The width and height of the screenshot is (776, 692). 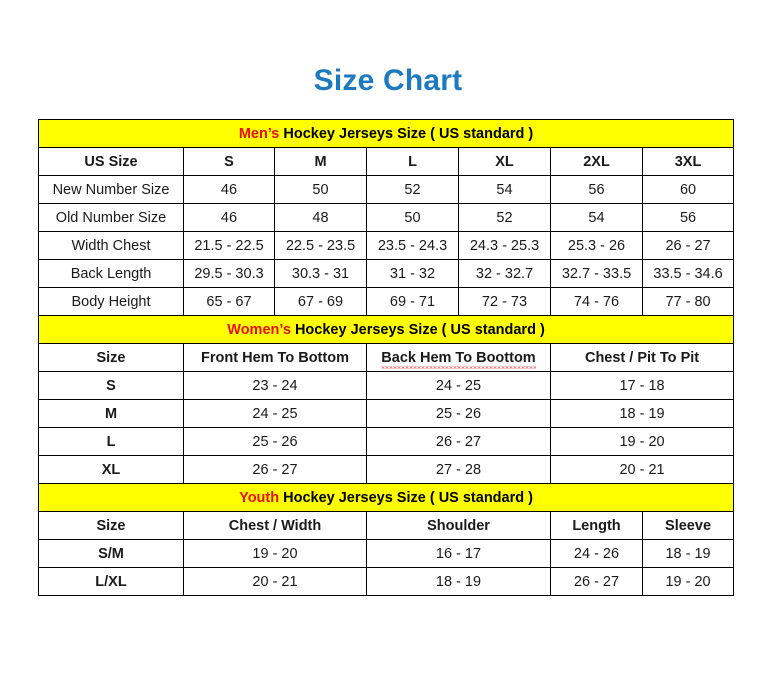 What do you see at coordinates (642, 385) in the screenshot?
I see `cell-womens-0-2: 17 - 18` at bounding box center [642, 385].